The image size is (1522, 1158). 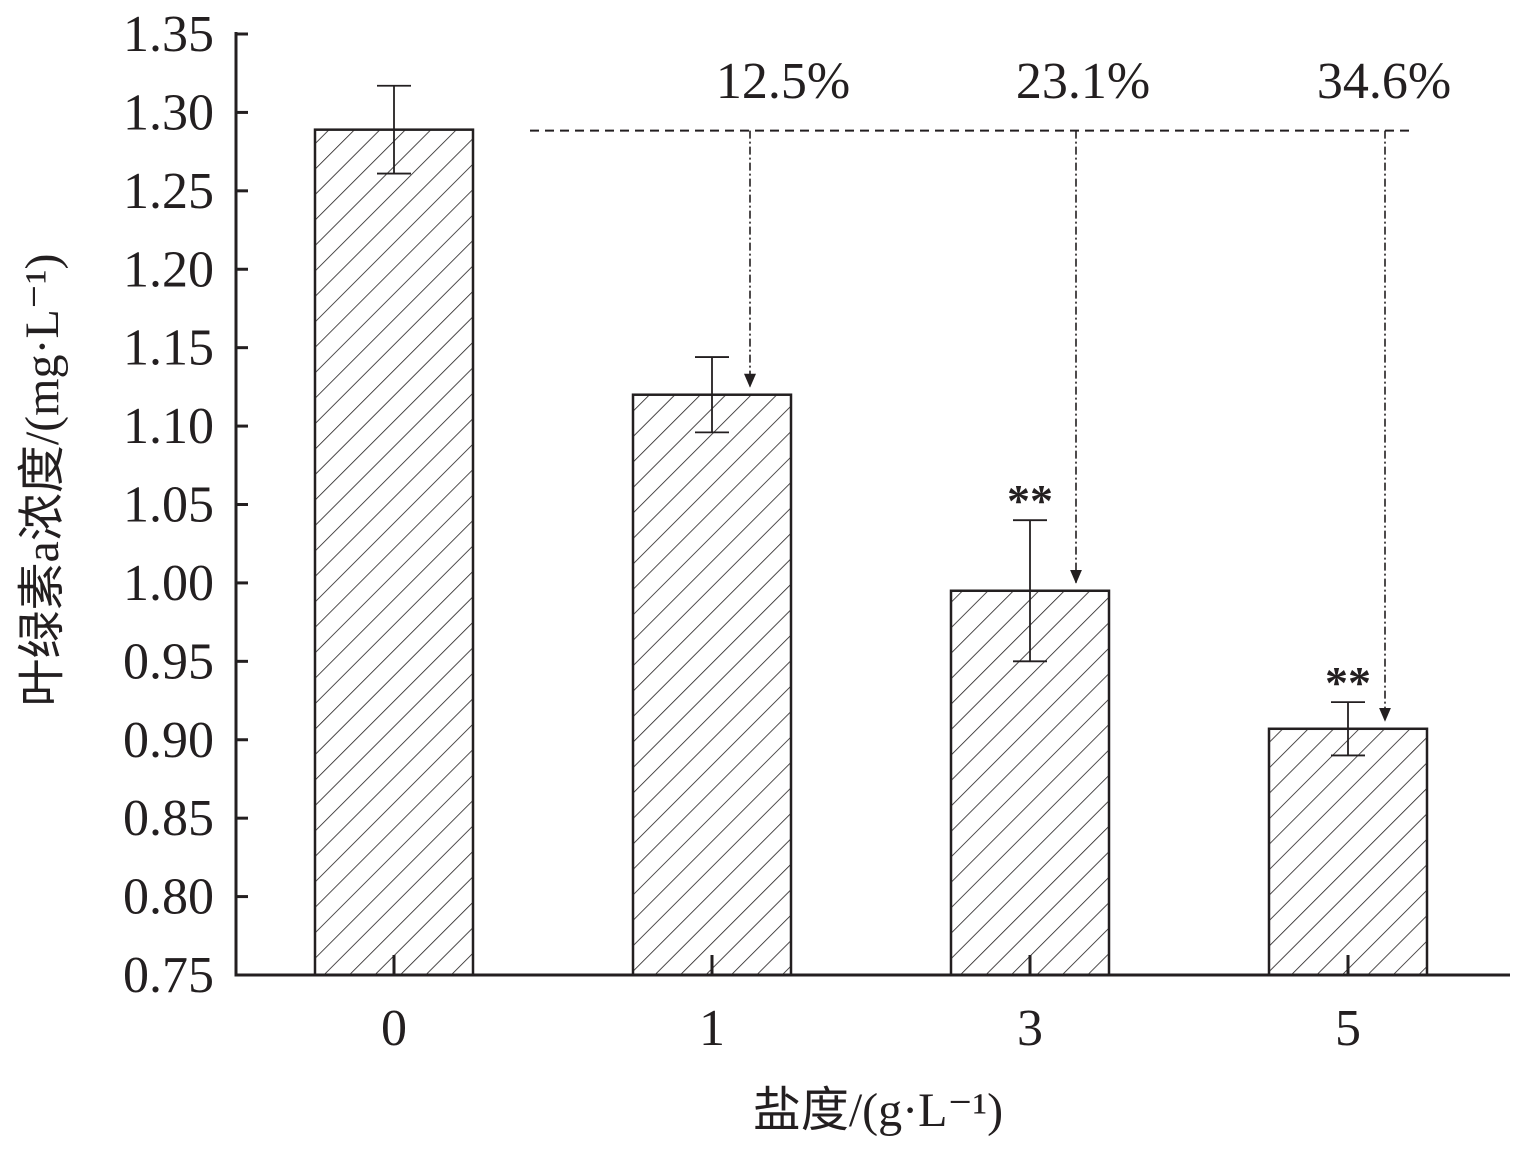 What do you see at coordinates (168, 897) in the screenshot?
I see `y-tick-label: 0.80` at bounding box center [168, 897].